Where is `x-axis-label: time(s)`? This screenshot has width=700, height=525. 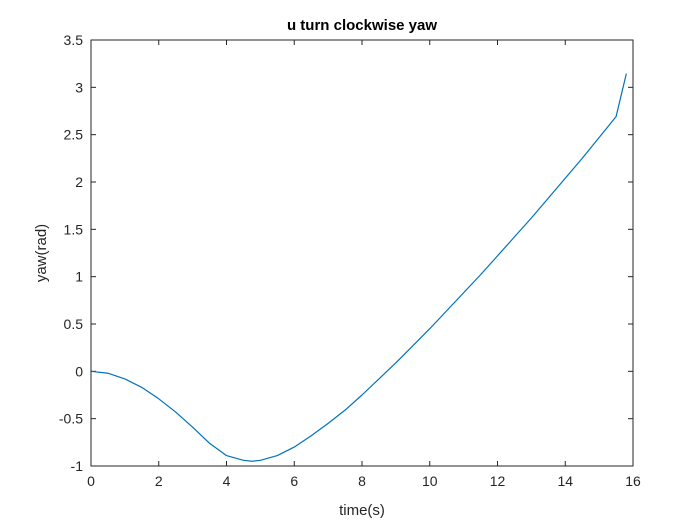
x-axis-label: time(s) is located at coordinates (362, 510).